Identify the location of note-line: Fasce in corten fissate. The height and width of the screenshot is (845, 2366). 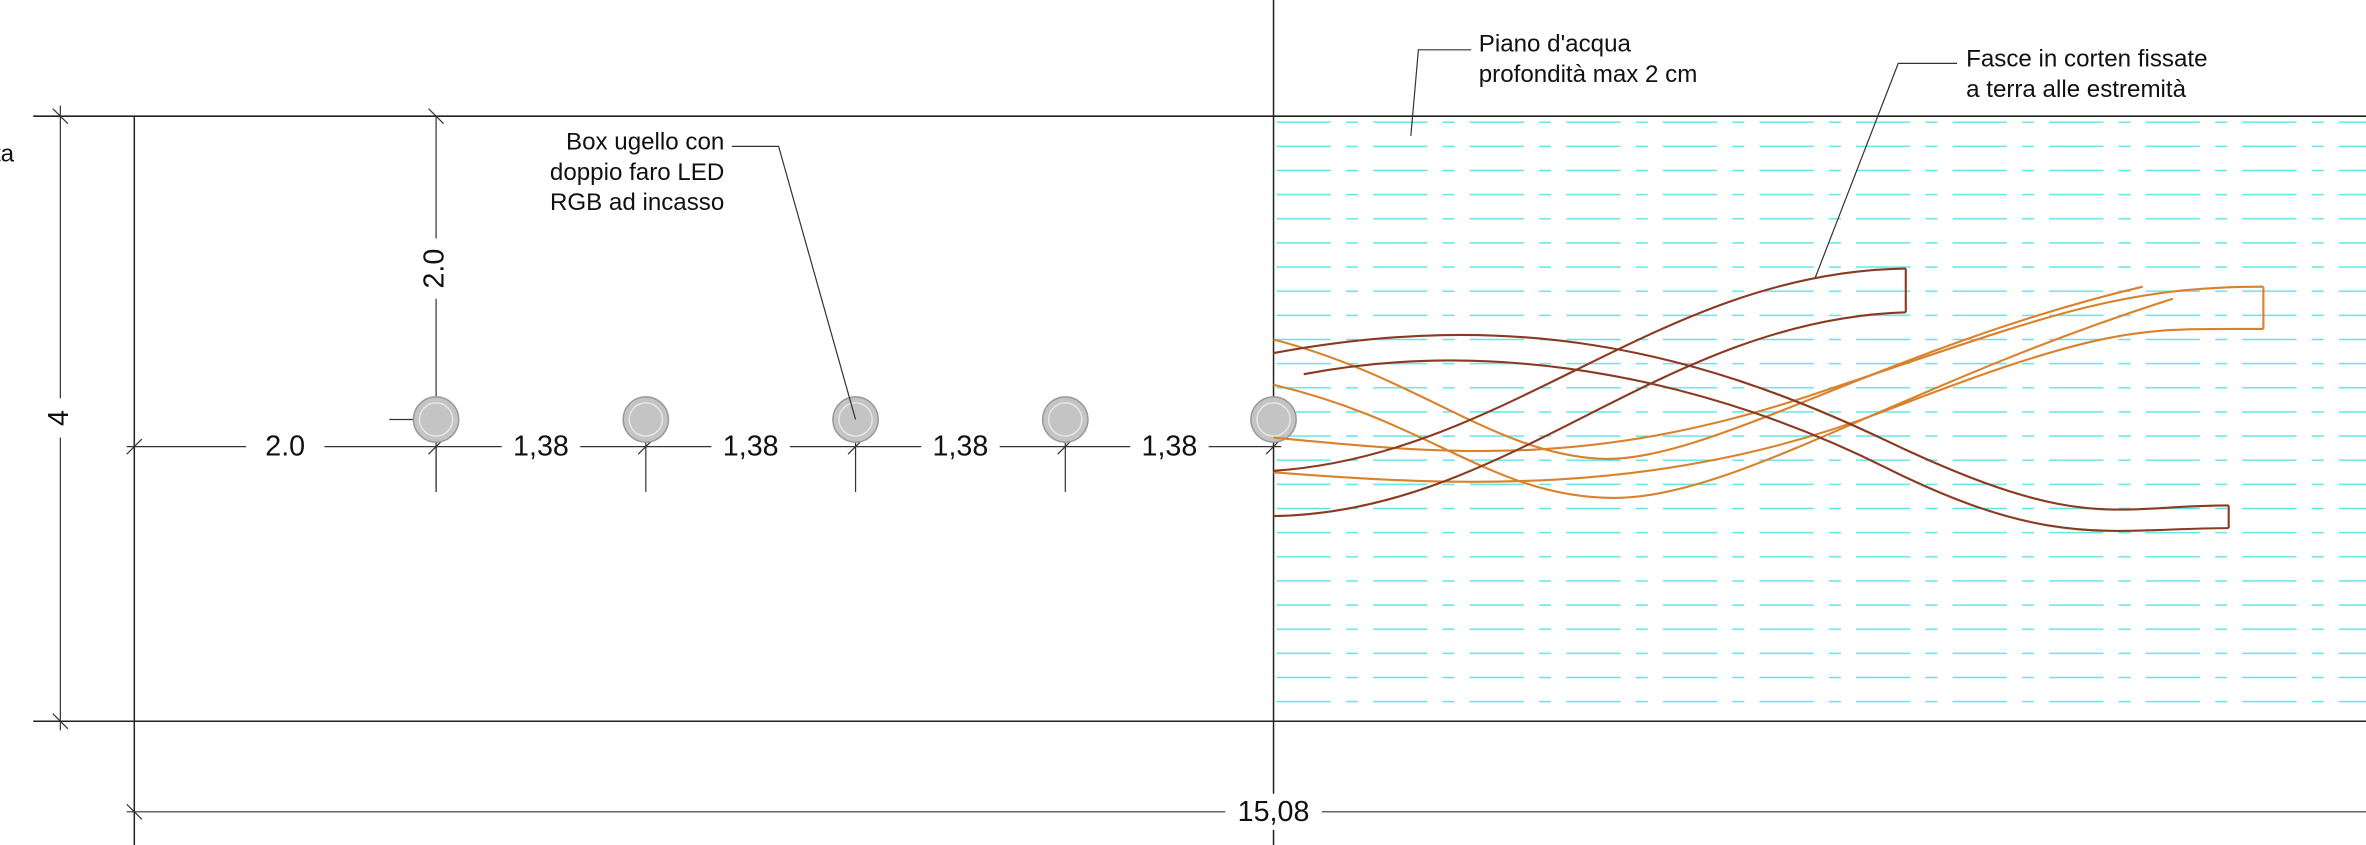
(2086, 59).